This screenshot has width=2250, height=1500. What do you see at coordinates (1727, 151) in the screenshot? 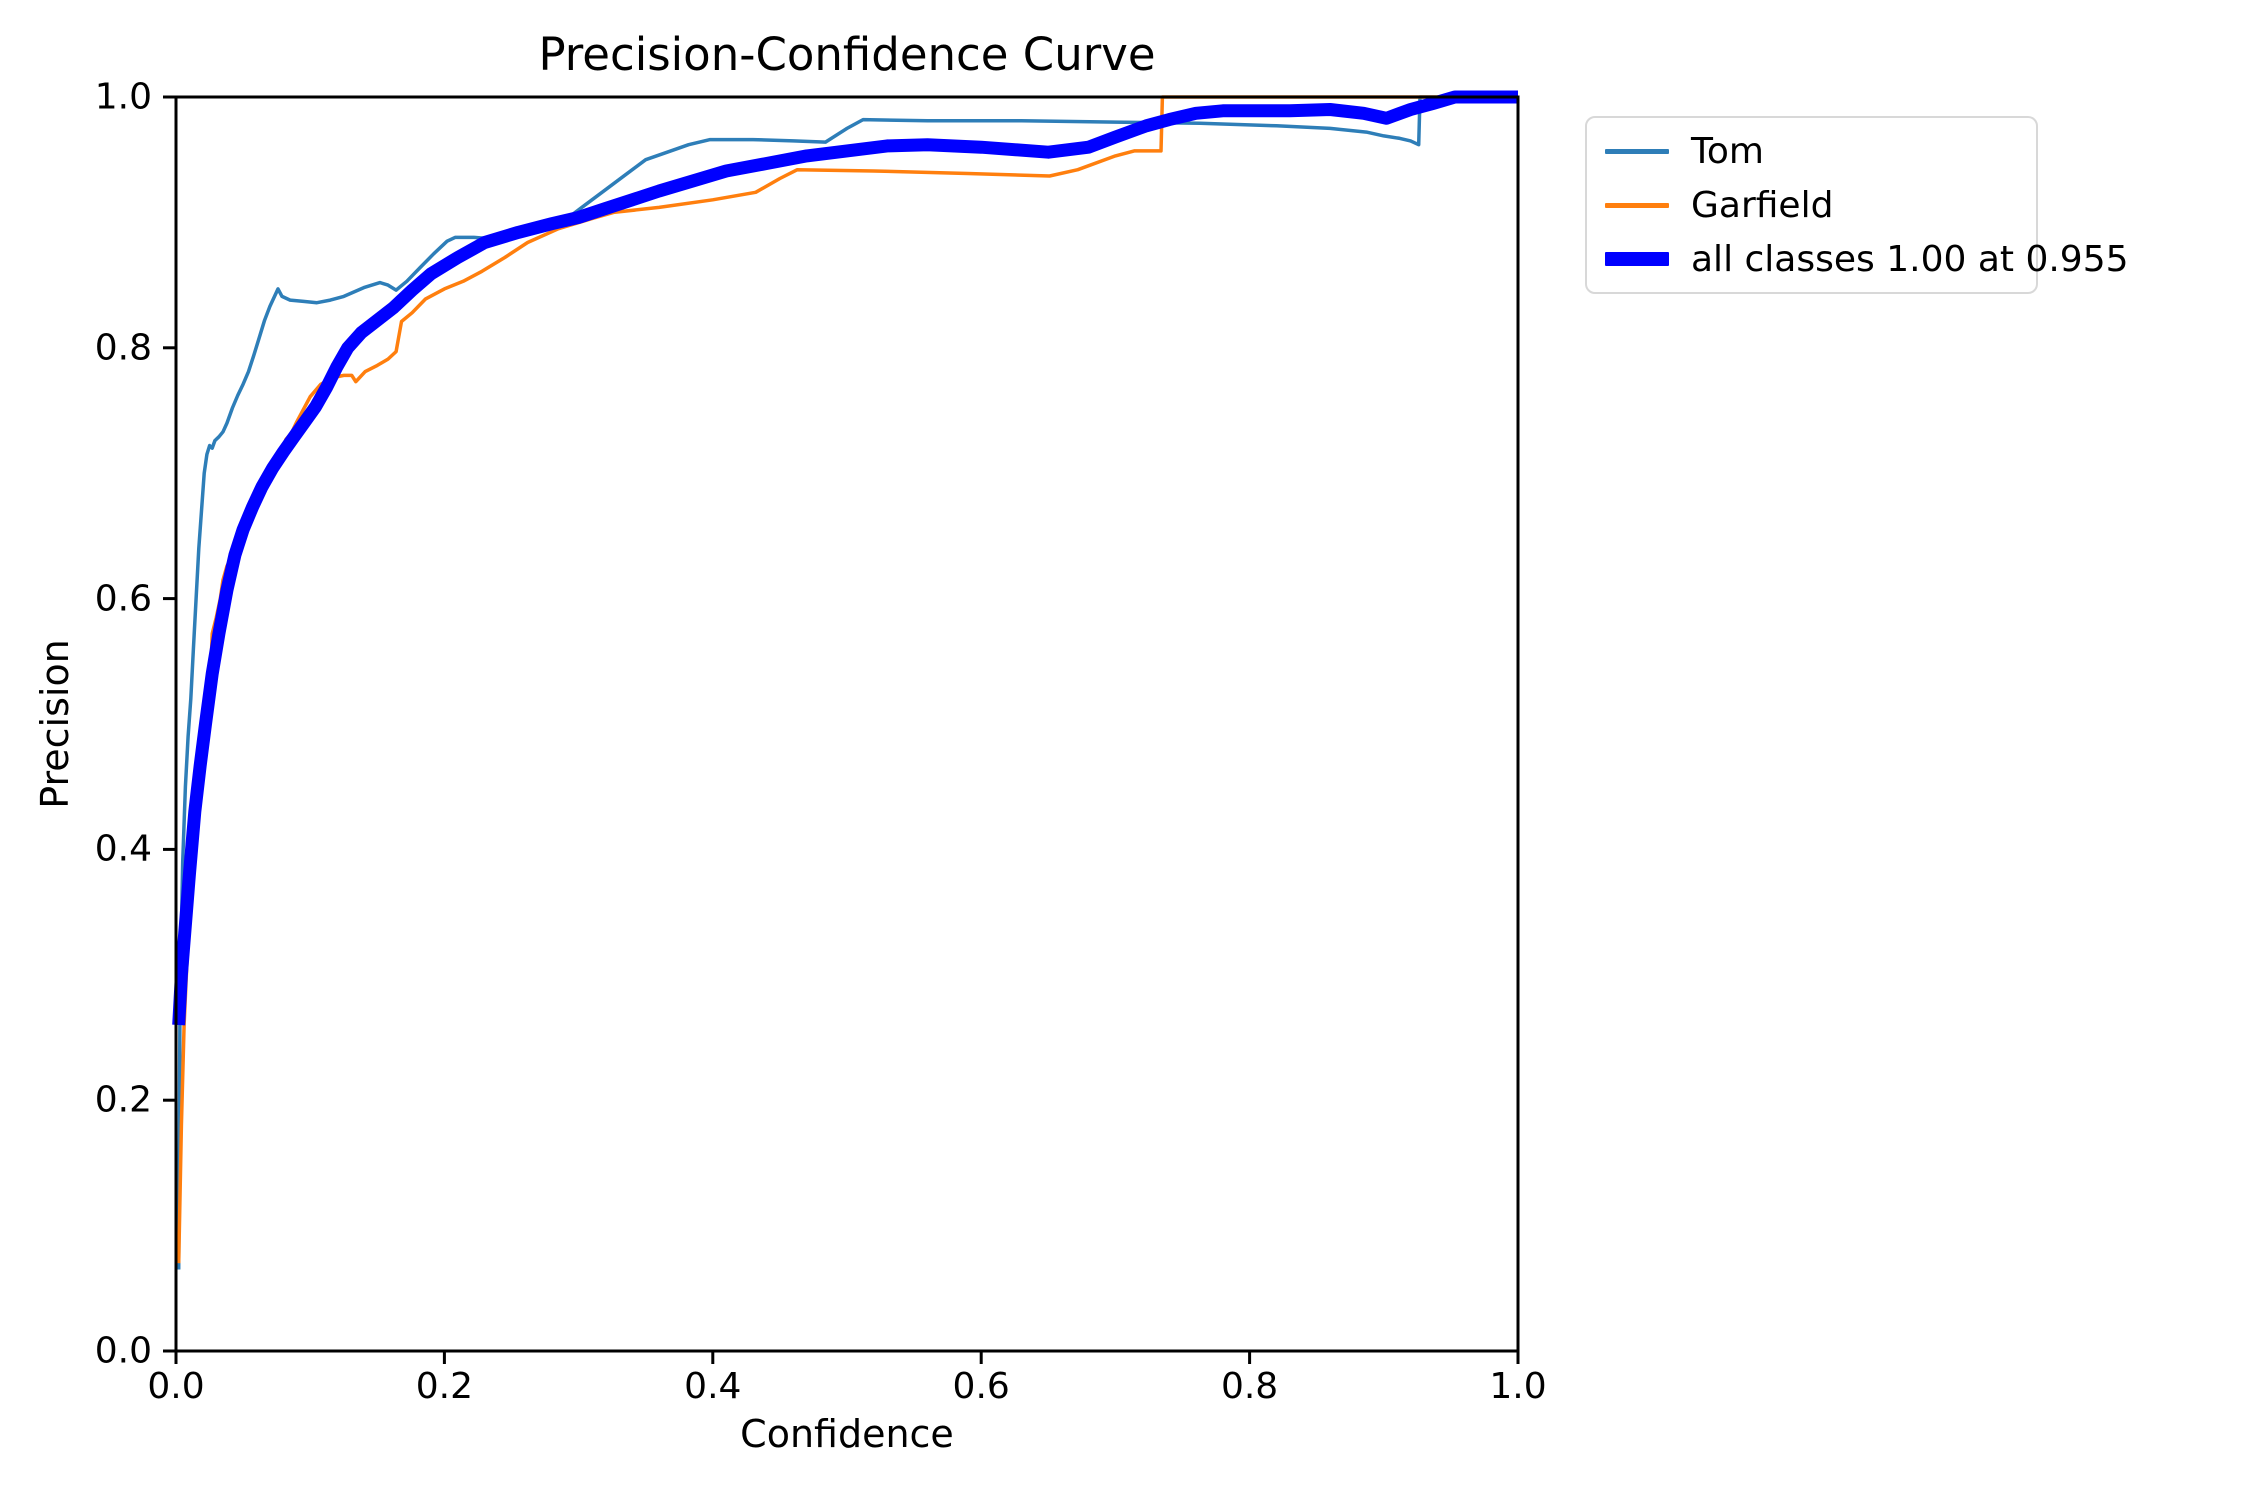
I see `legend-label: Tom` at bounding box center [1727, 151].